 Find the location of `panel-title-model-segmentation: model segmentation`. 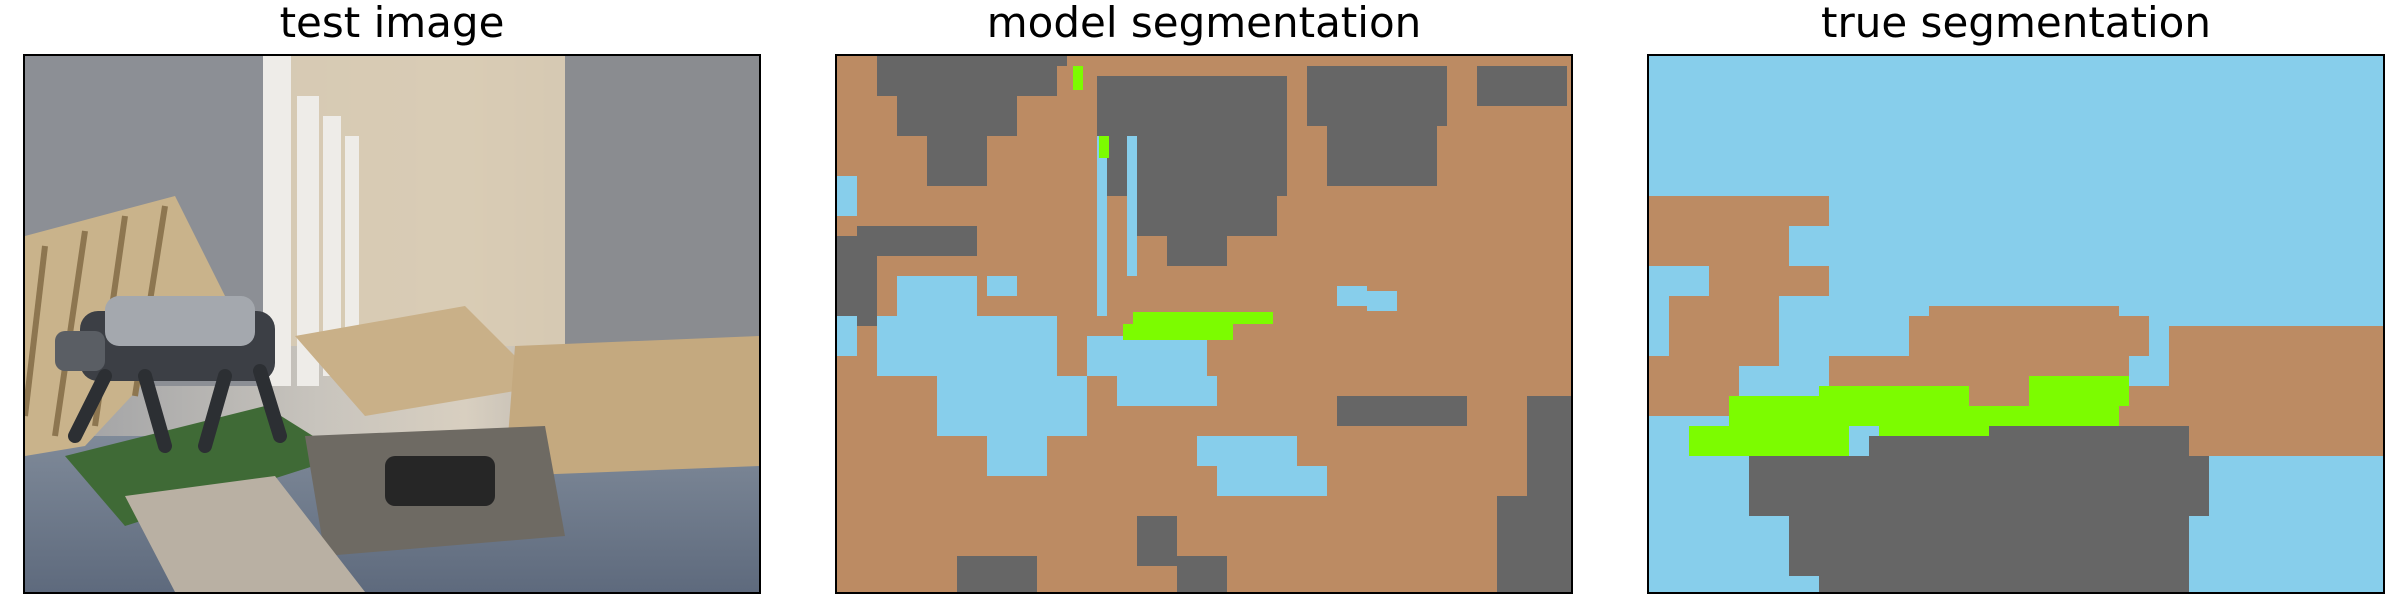

panel-title-model-segmentation: model segmentation is located at coordinates (1204, 23).